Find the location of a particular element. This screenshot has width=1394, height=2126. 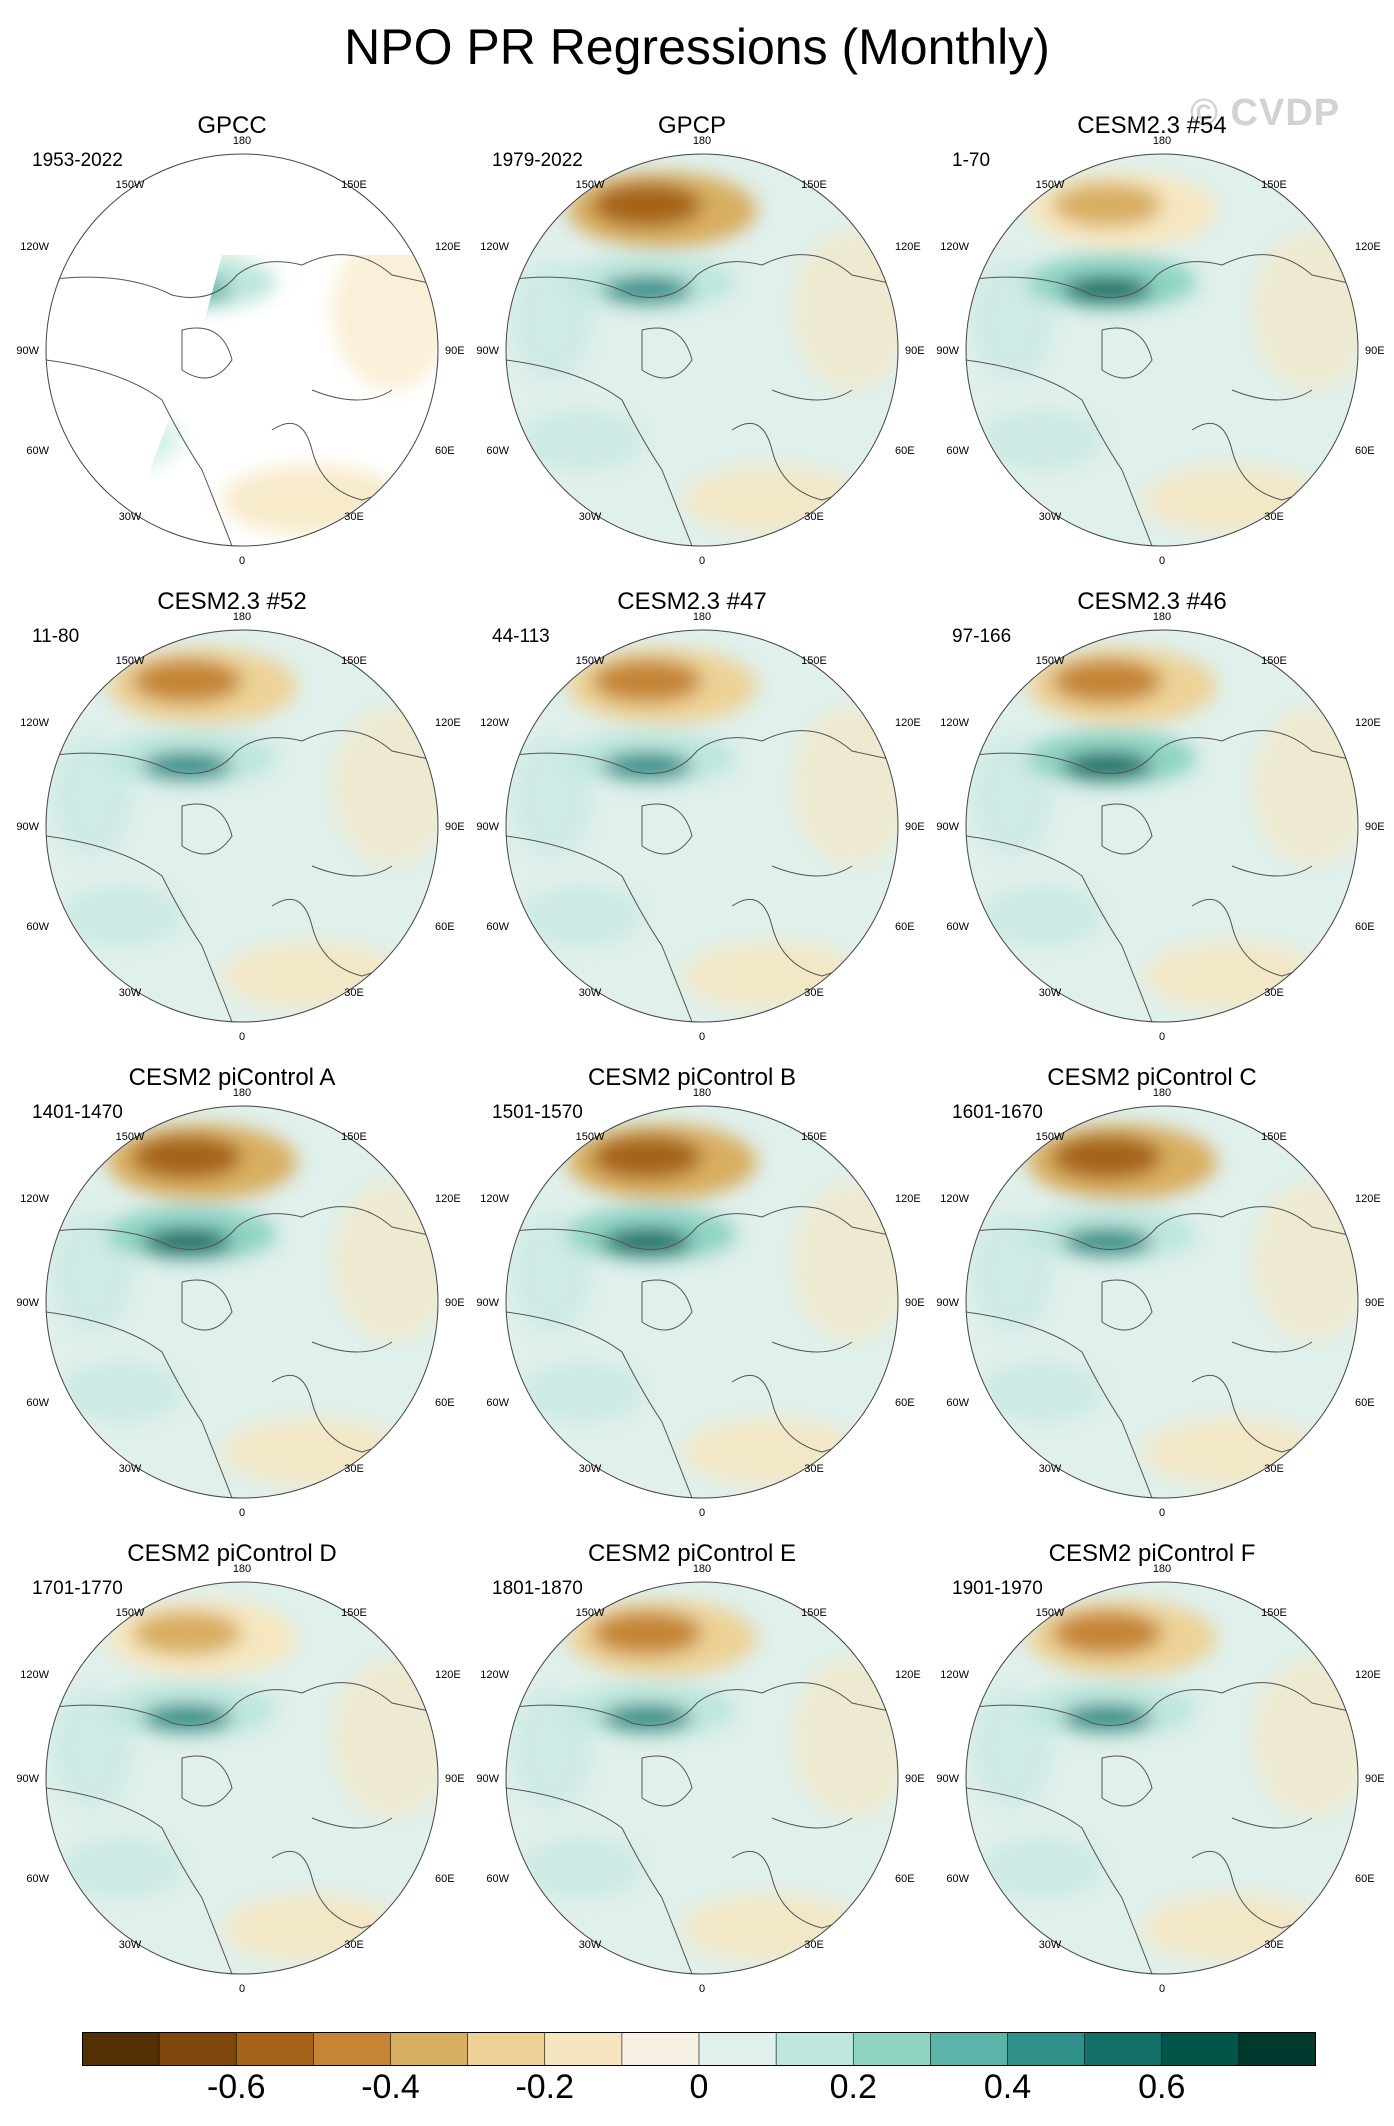

colorbar-tick-label: 0.4 is located at coordinates (1007, 2087).